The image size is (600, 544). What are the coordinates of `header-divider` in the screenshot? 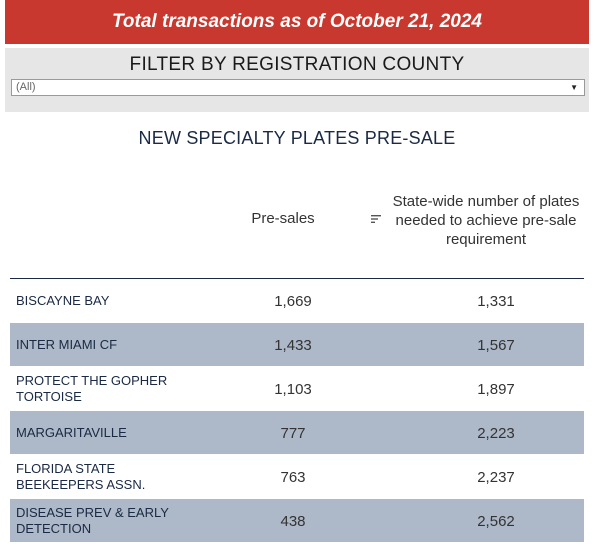 It's located at (297, 278).